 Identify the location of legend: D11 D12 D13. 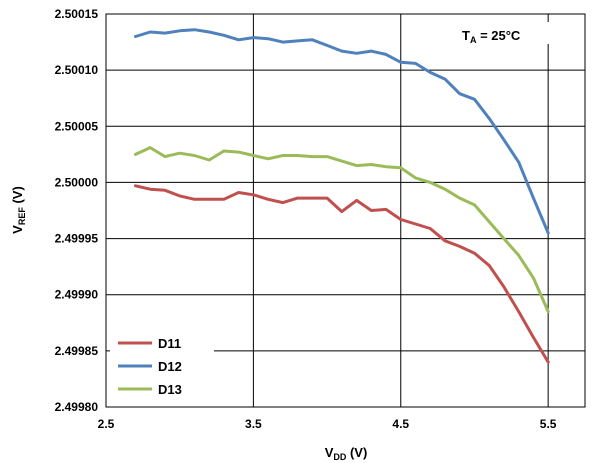
(162, 363).